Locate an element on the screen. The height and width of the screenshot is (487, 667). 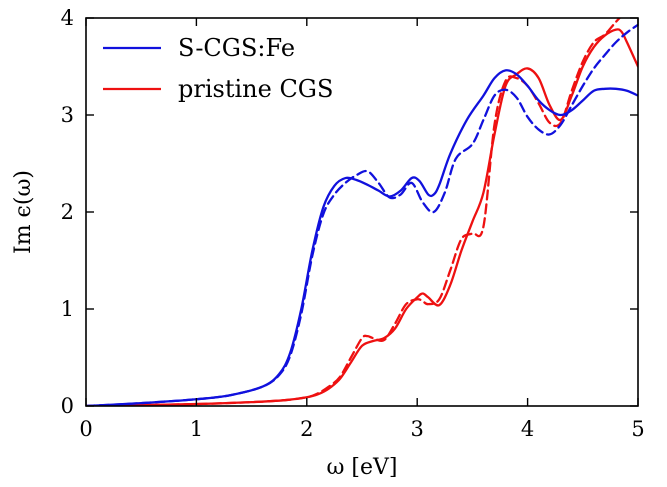
y-tick-label: 1 is located at coordinates (67, 309).